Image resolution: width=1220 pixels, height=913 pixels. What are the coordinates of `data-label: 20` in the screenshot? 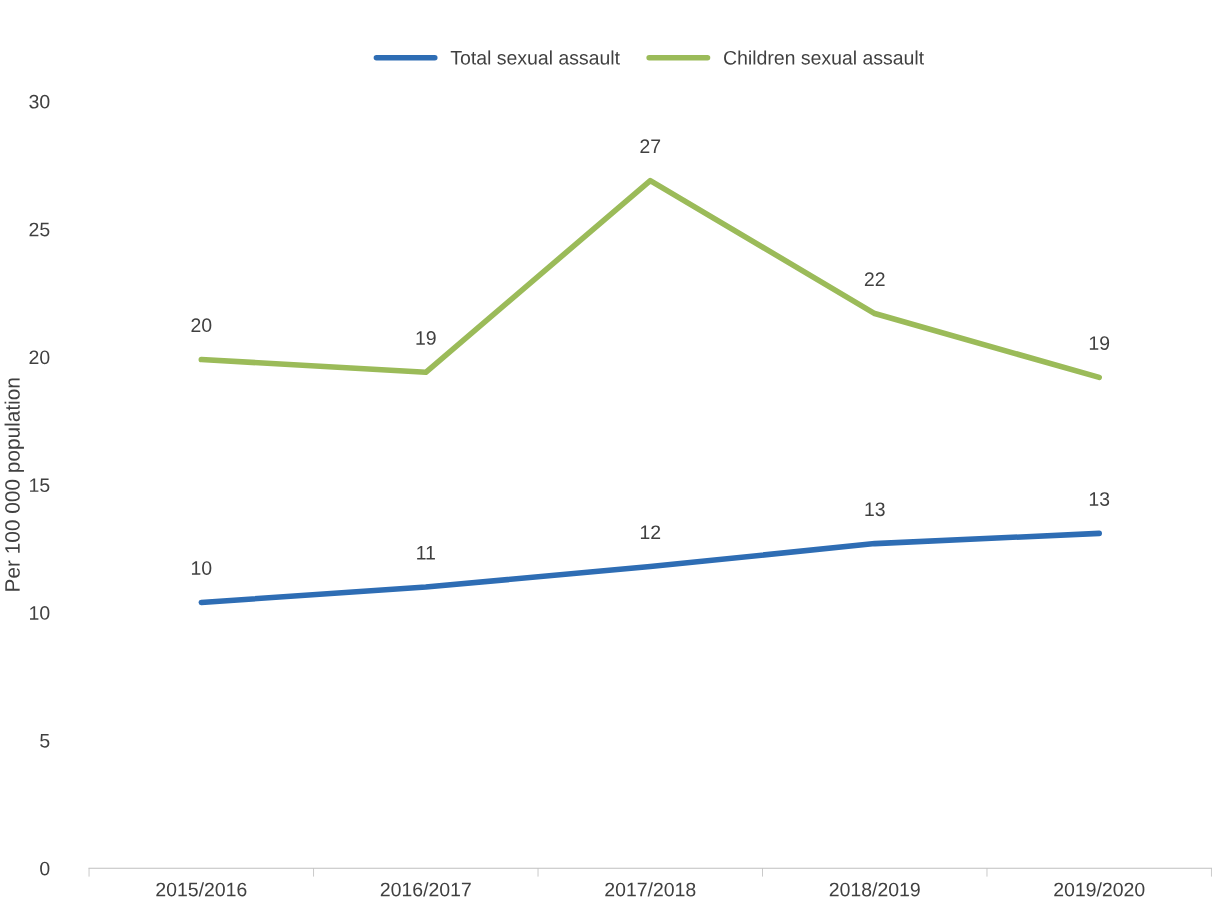 It's located at (201, 325).